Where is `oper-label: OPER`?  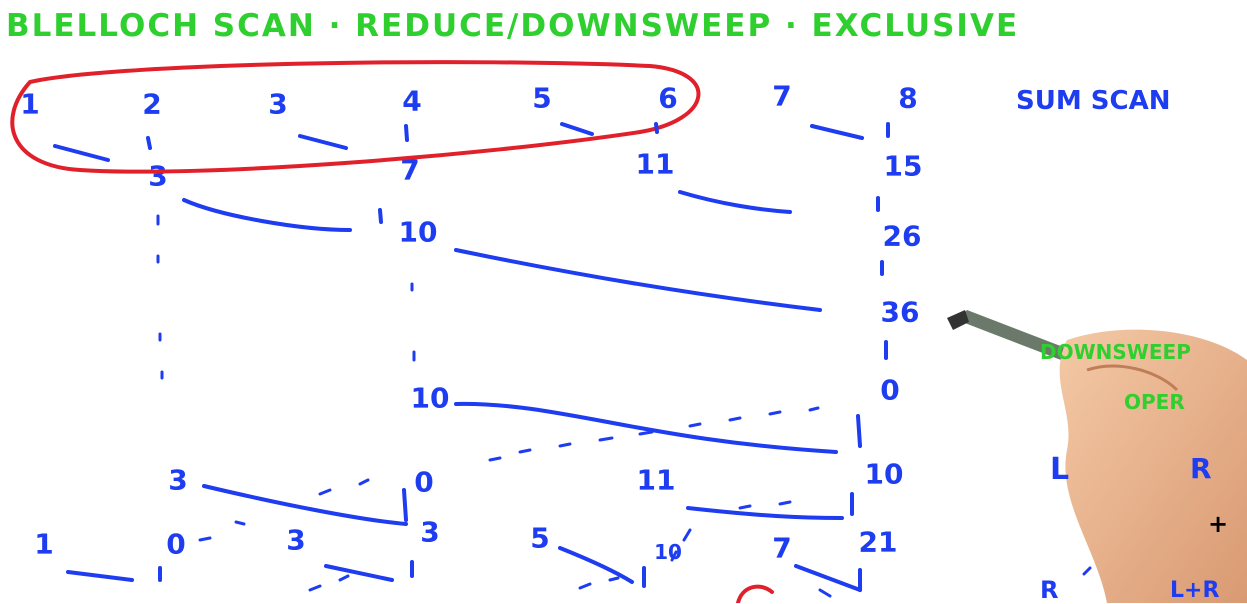
oper-label: OPER is located at coordinates (1154, 402).